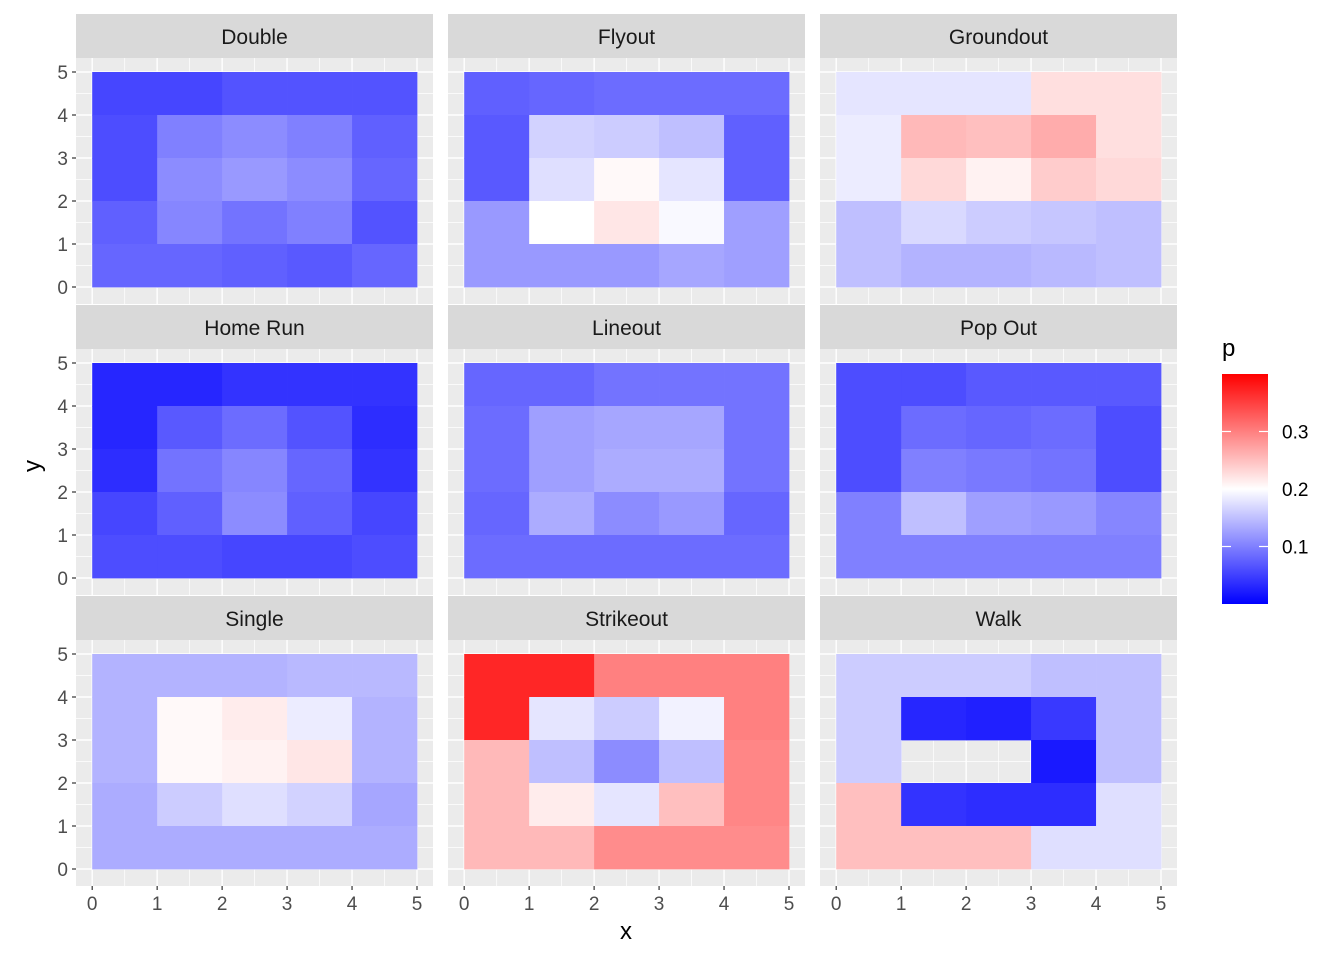  I want to click on x-tick-label: 2, so click(222, 904).